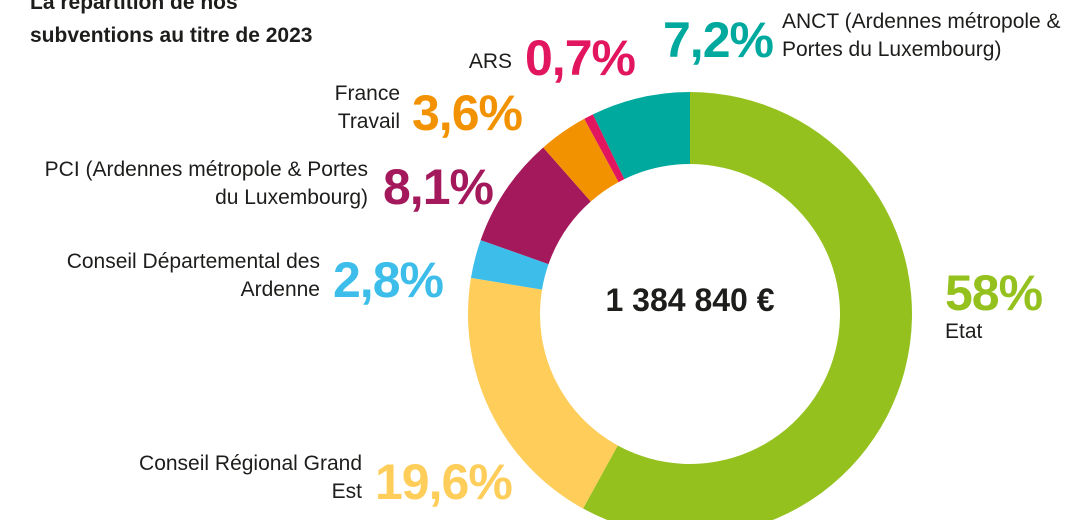 The image size is (1092, 520). I want to click on value-label: 0,7%, so click(580, 58).